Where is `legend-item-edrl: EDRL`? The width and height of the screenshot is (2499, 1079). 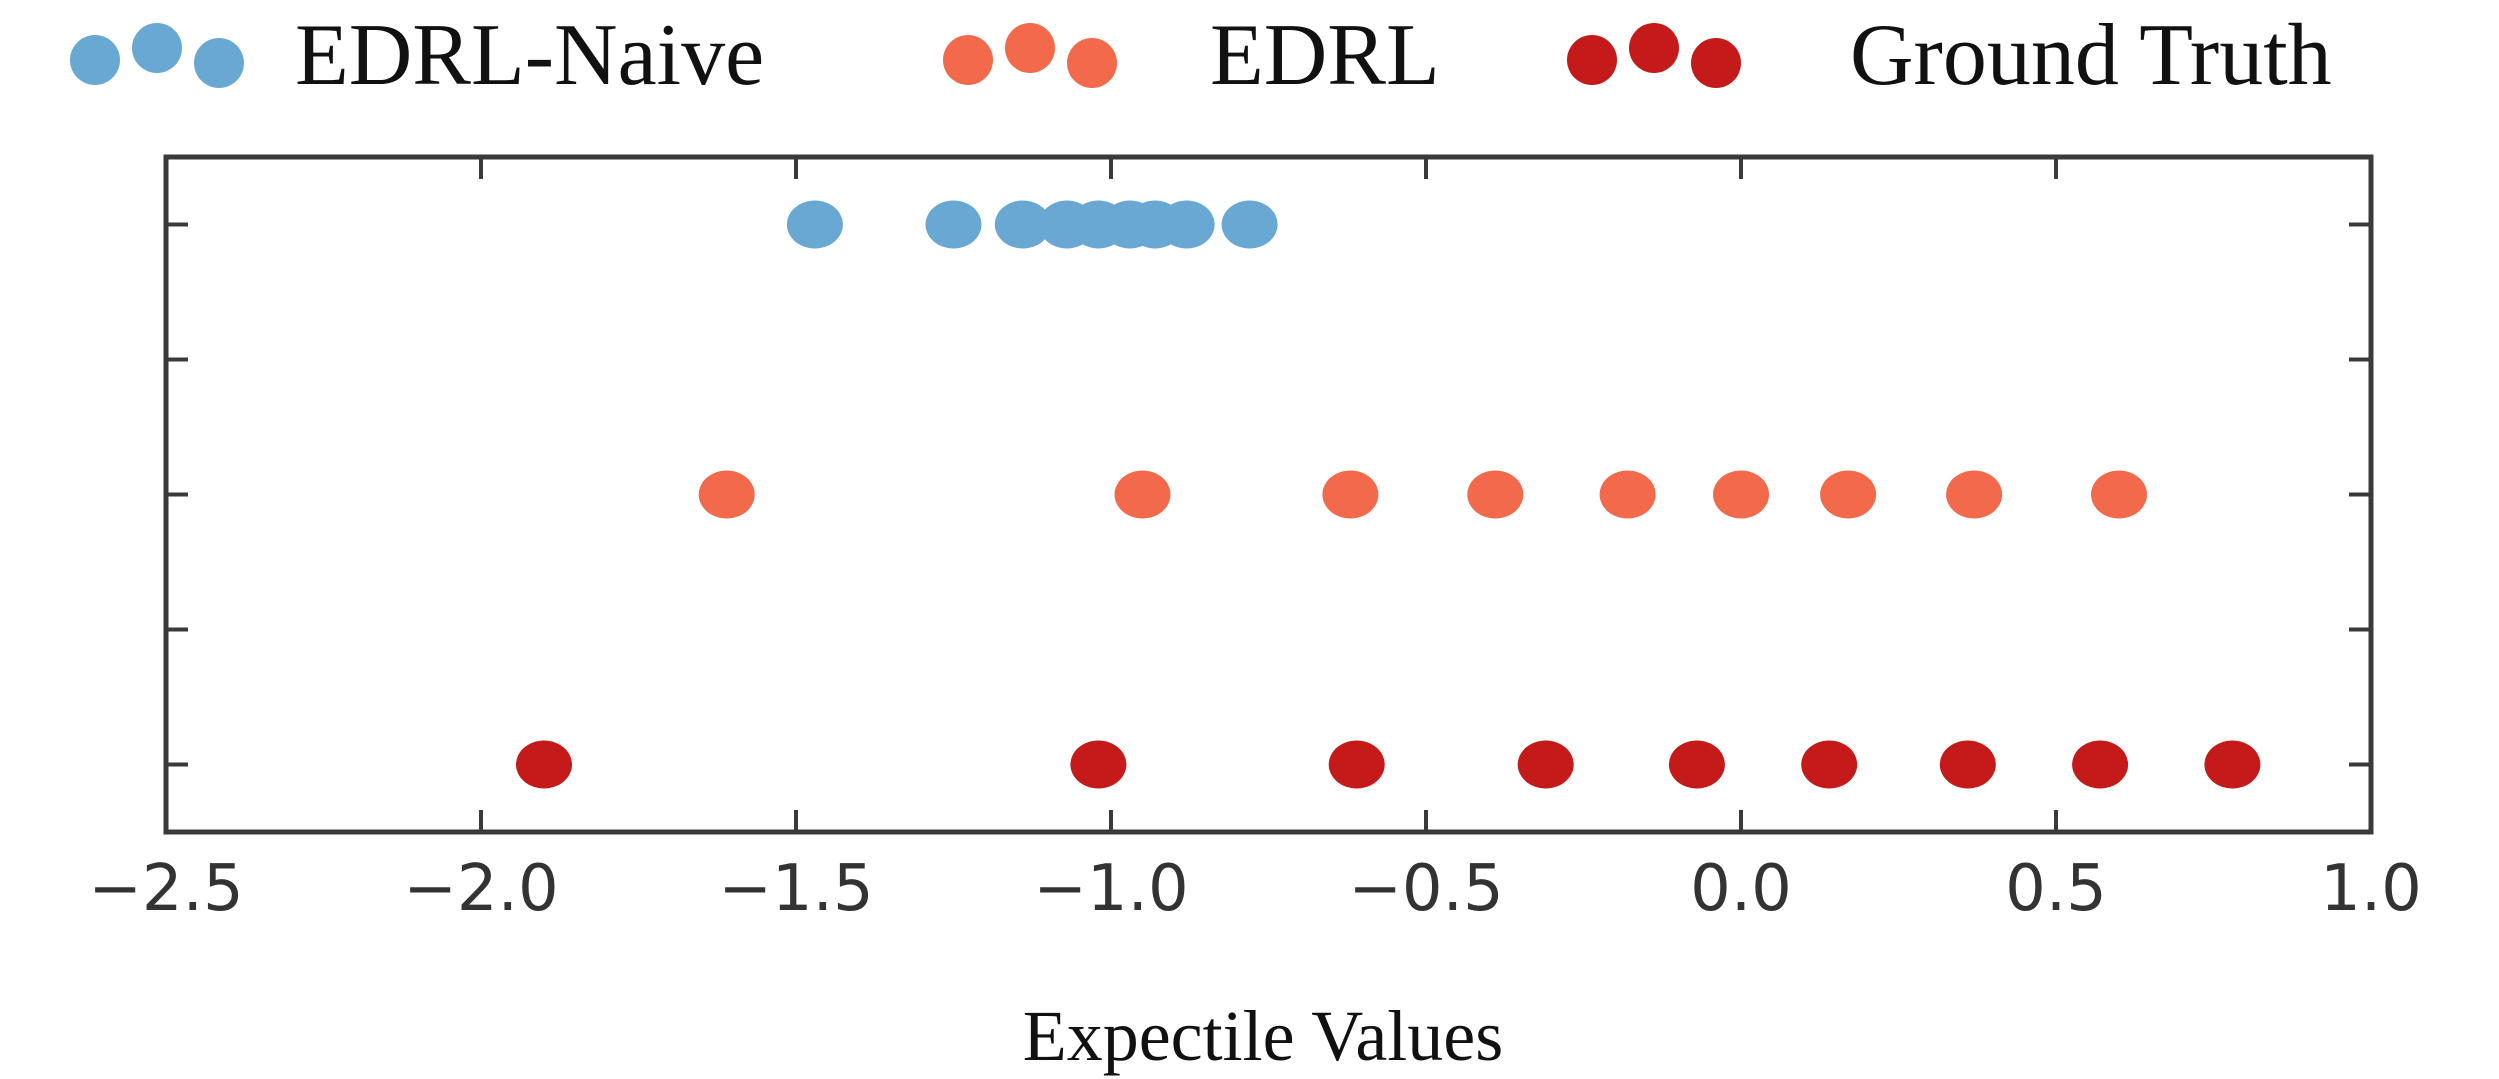
legend-item-edrl: EDRL is located at coordinates (1191, 55).